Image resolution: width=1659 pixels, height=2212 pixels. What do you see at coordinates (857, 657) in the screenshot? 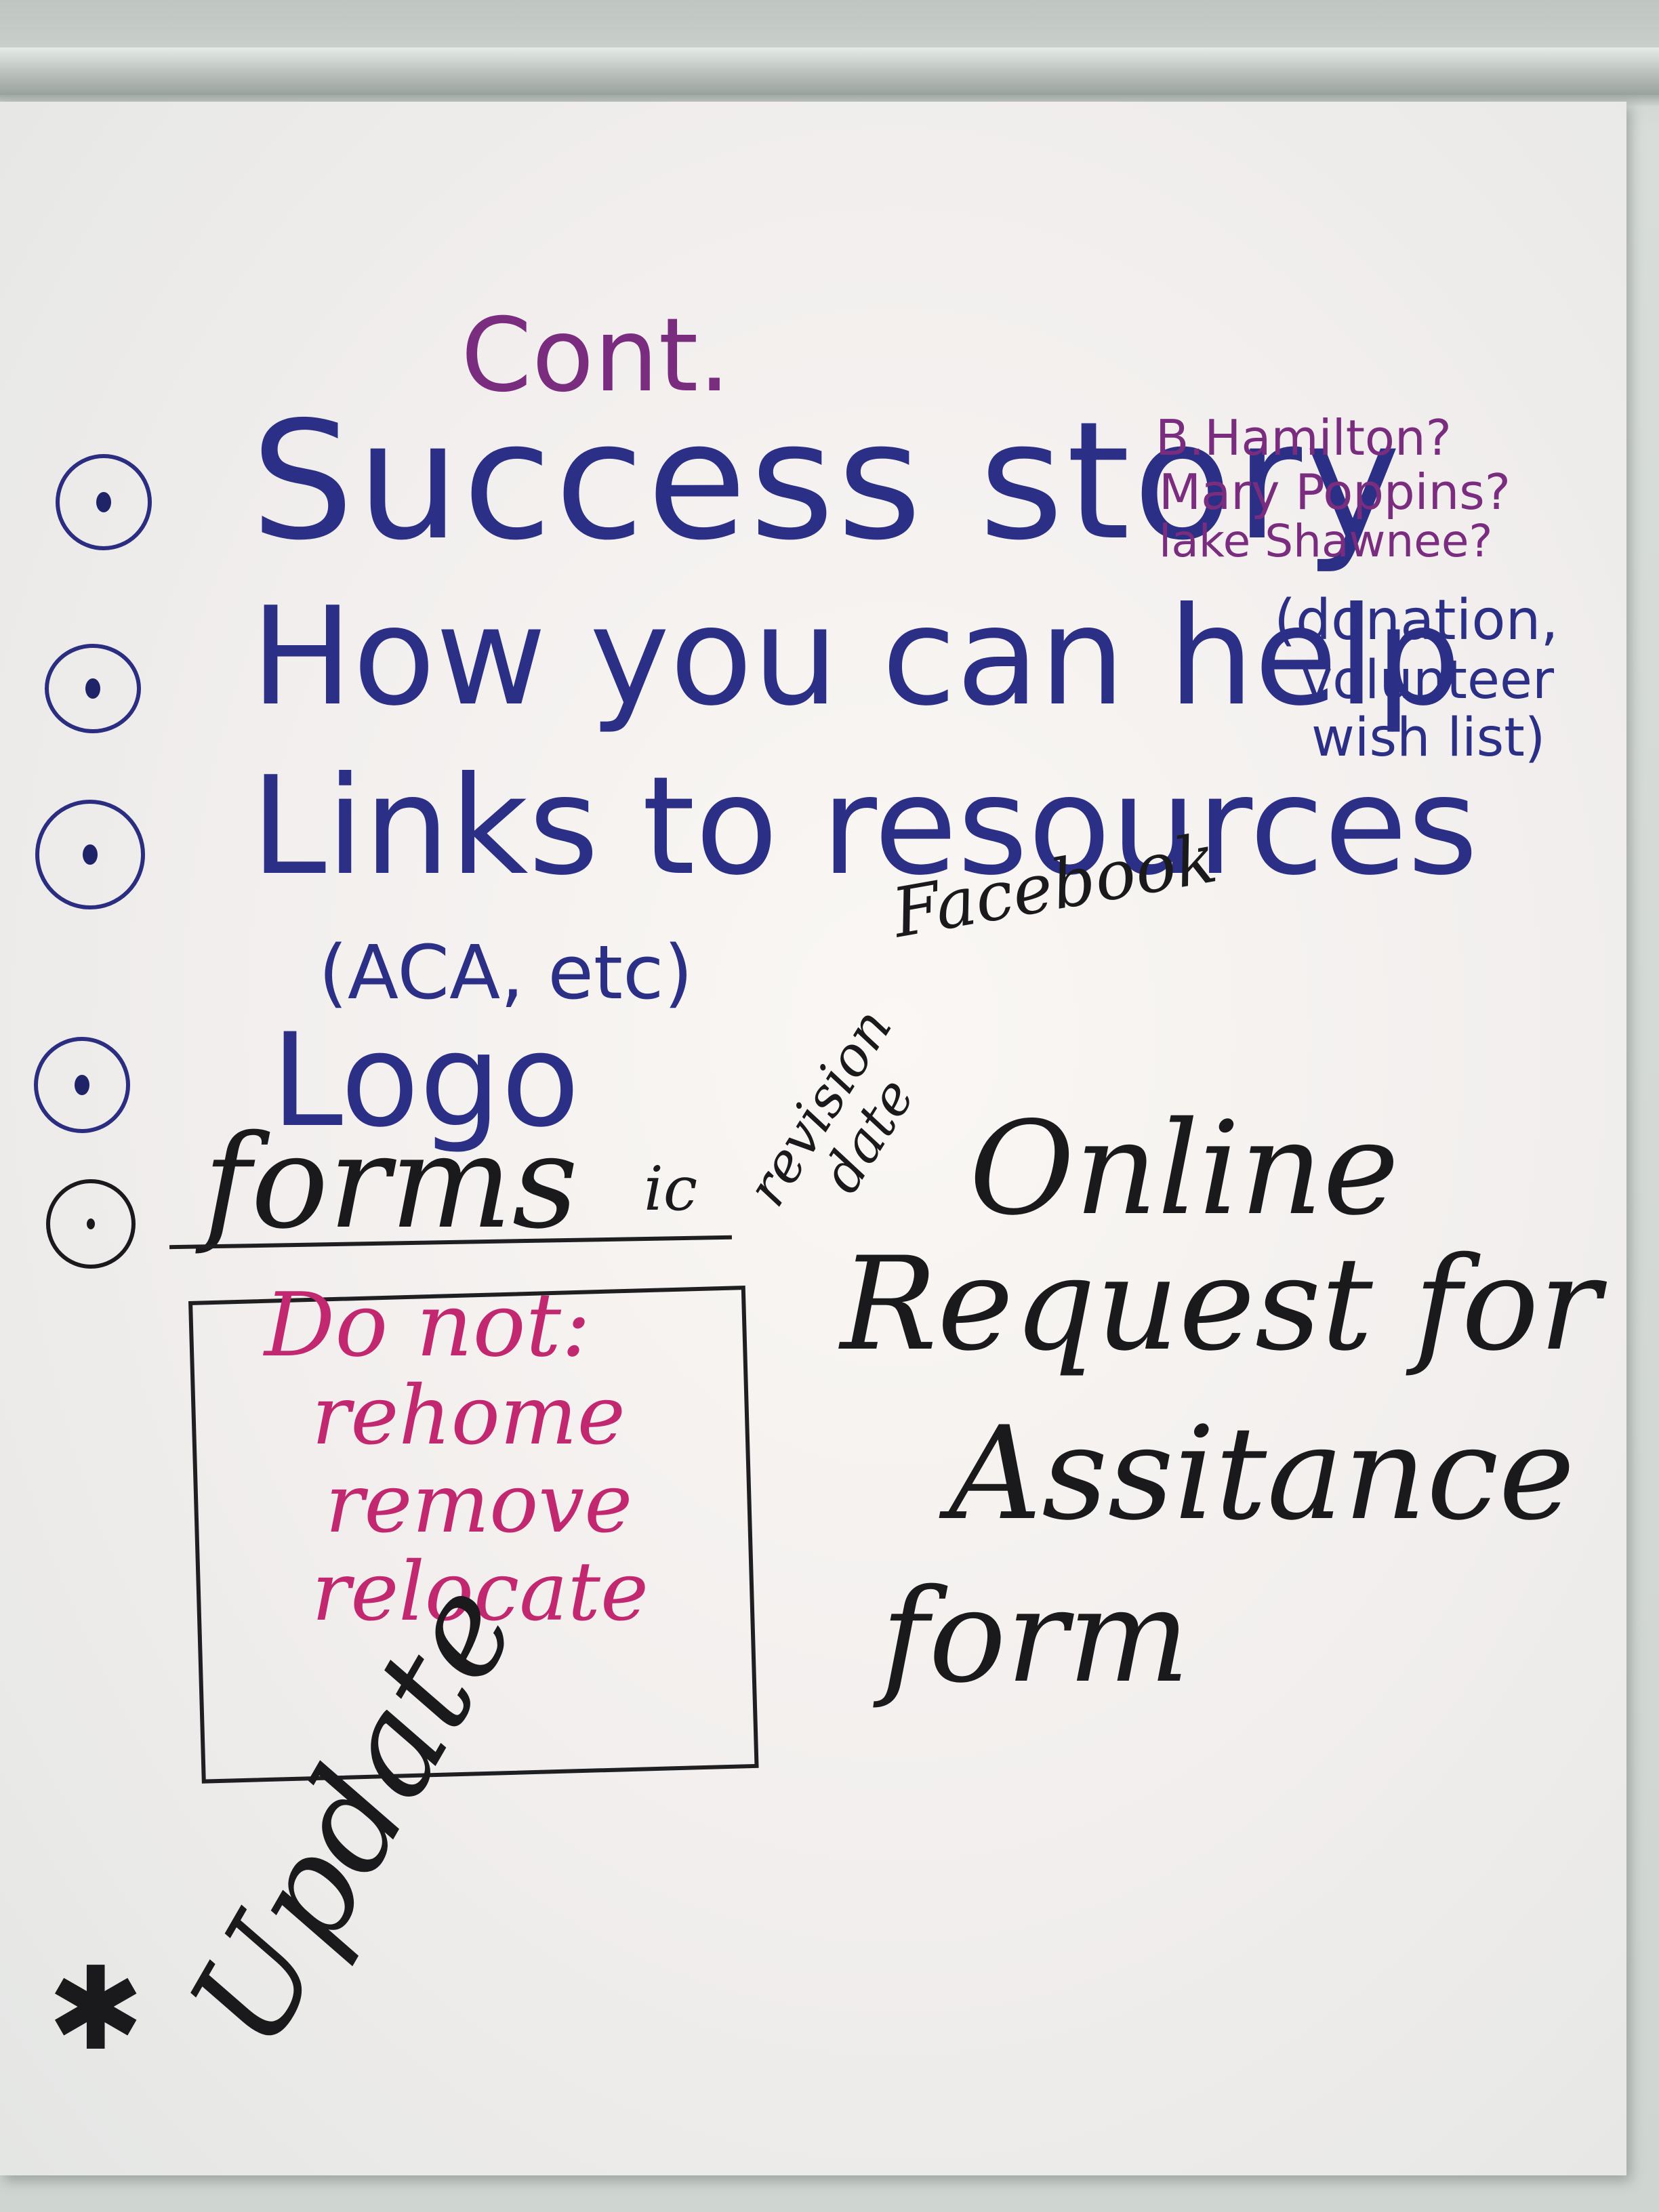
I see `bullet-how-you-can-help: How you can help` at bounding box center [857, 657].